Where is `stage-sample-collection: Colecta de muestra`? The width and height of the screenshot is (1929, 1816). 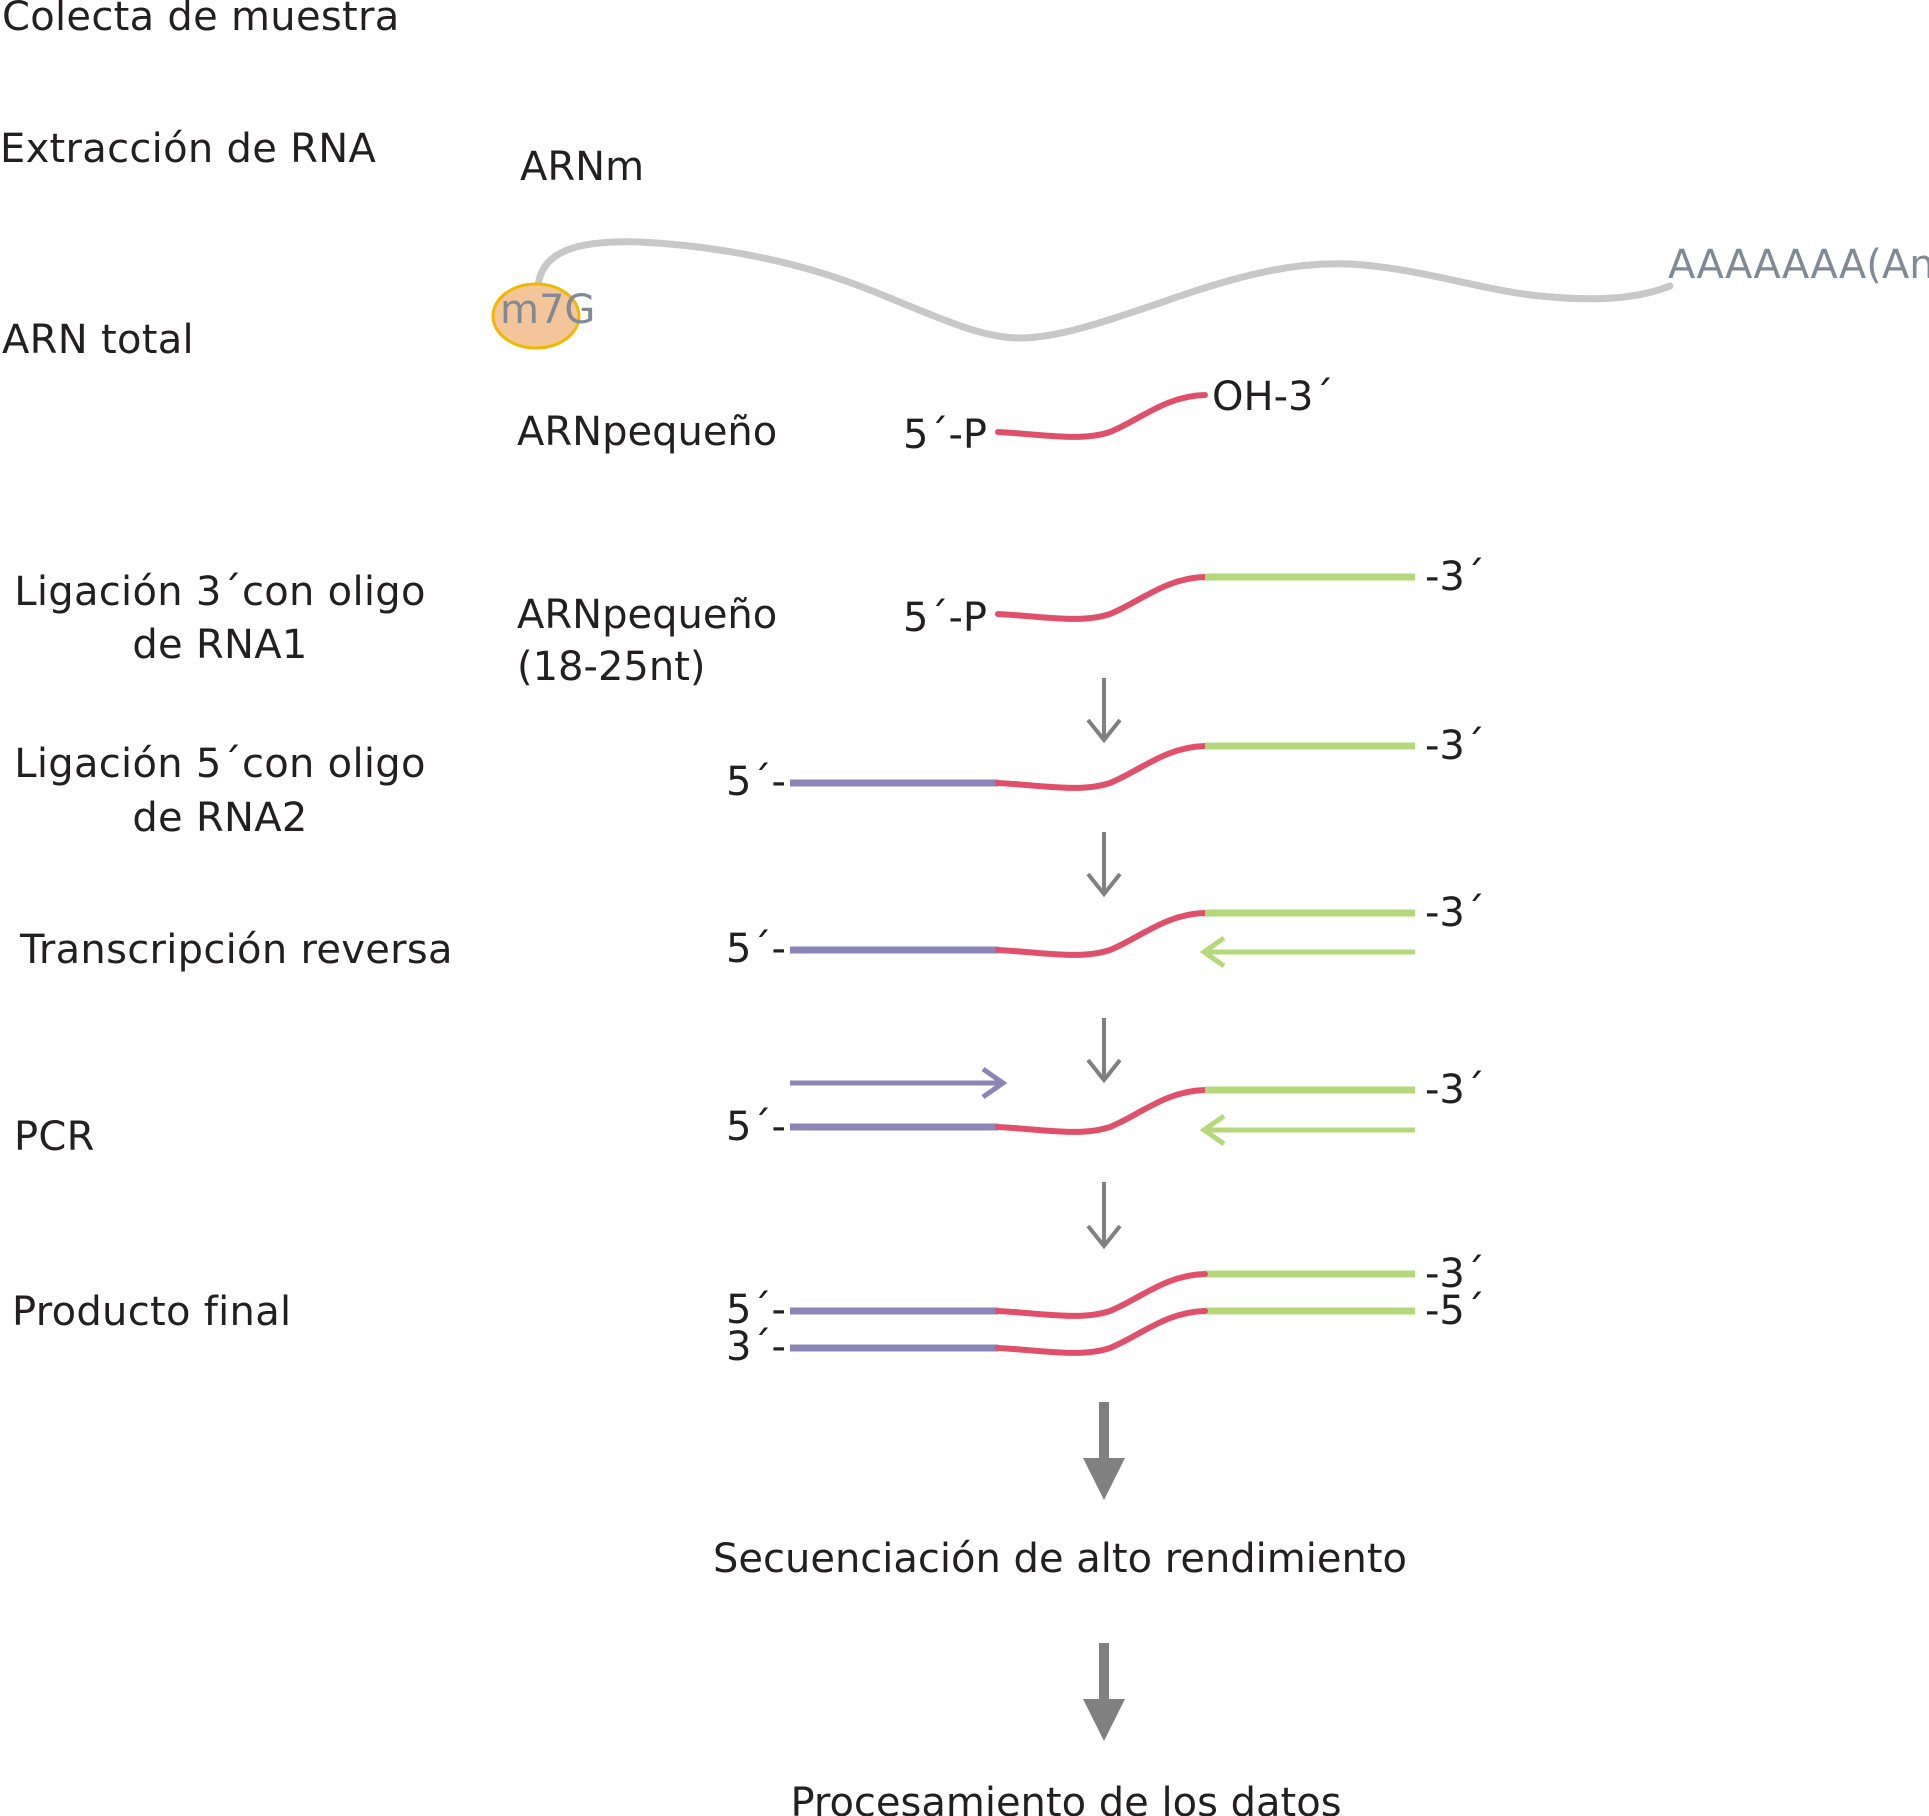 stage-sample-collection: Colecta de muestra is located at coordinates (201, 20).